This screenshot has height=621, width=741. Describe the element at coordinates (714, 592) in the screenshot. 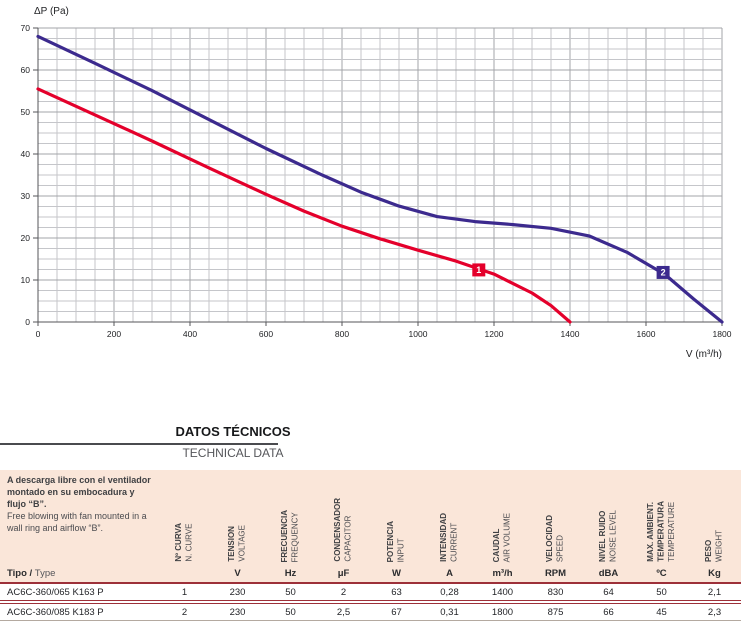

I see `value-cell: 2,1` at that location.